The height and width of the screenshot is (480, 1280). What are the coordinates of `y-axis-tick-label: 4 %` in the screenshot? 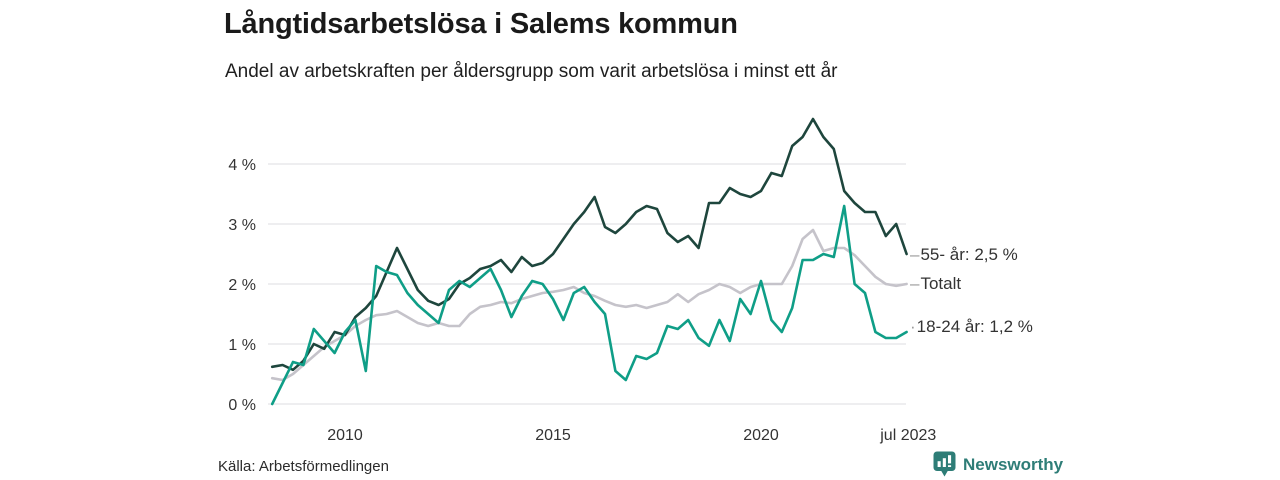 It's located at (242, 165).